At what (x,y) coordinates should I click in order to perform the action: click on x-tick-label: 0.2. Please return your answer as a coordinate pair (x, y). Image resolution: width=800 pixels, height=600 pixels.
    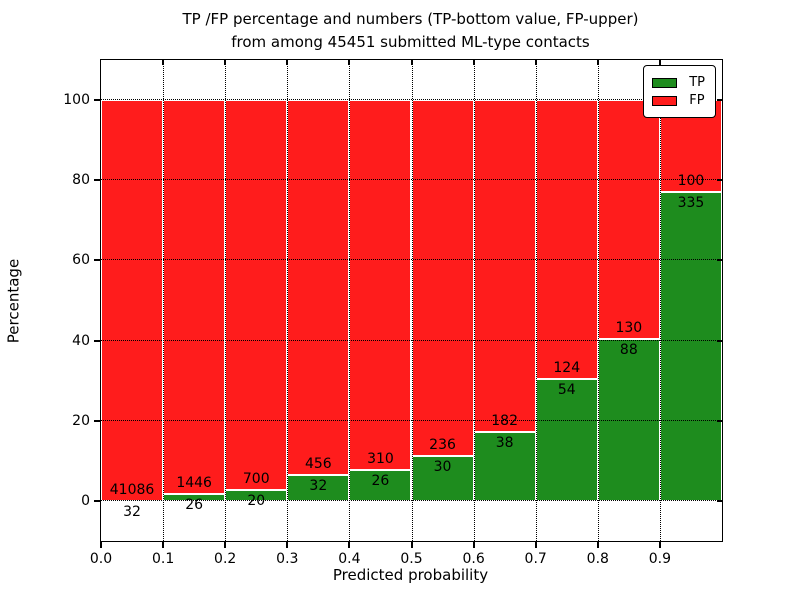
    Looking at the image, I should click on (225, 559).